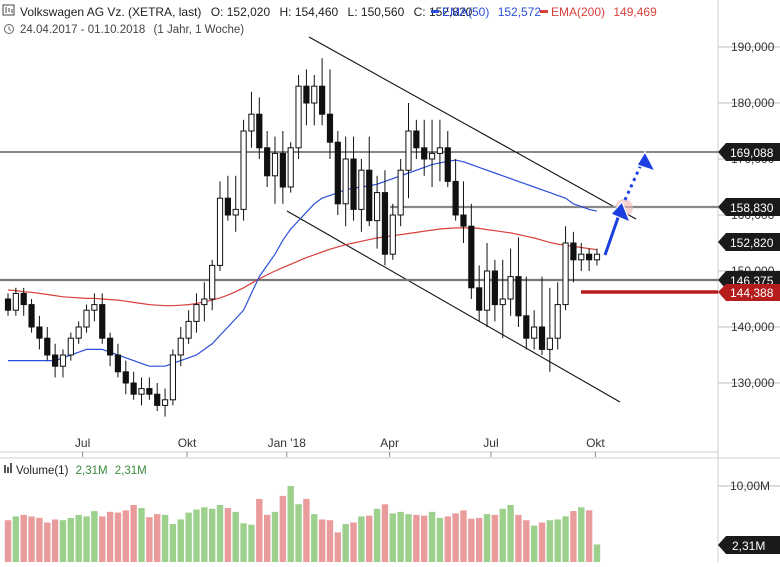 The image size is (780, 567). I want to click on x-tick-label: Apr, so click(389, 443).